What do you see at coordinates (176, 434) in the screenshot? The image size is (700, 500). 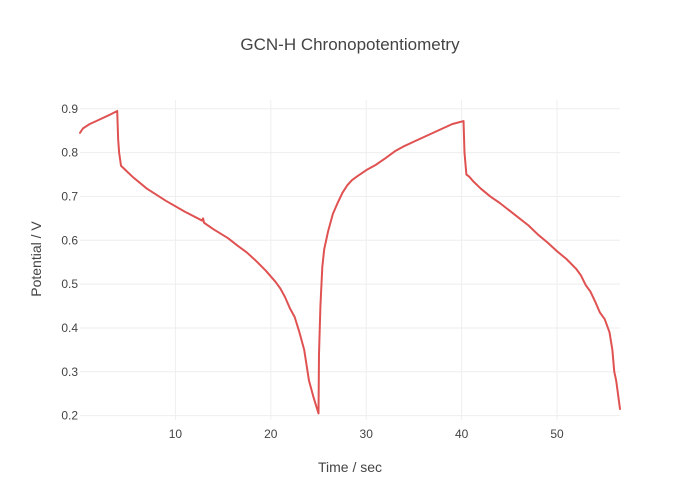 I see `x-tick-label: 10` at bounding box center [176, 434].